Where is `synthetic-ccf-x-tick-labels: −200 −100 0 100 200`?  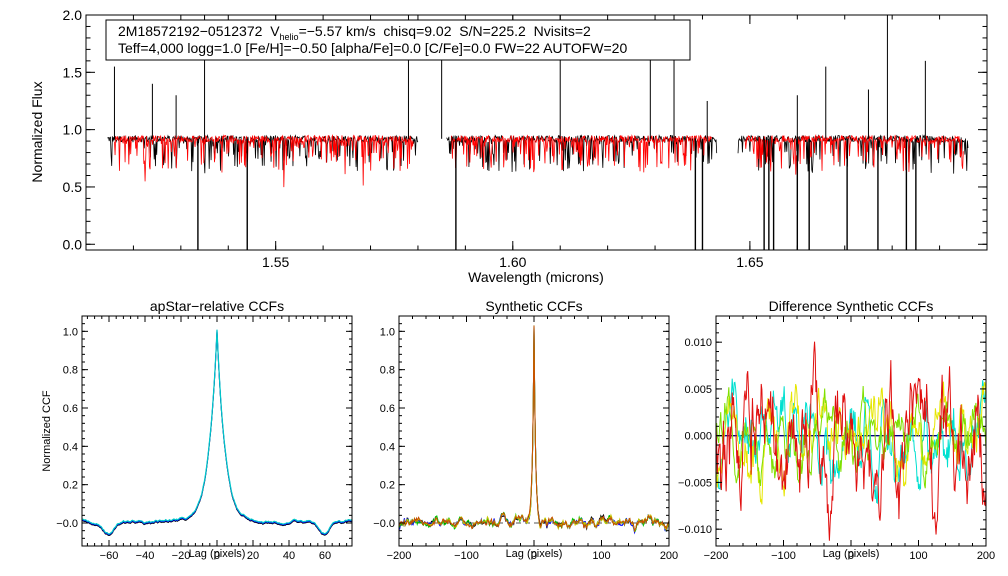
synthetic-ccf-x-tick-labels: −200 −100 0 100 200 is located at coordinates (533, 556).